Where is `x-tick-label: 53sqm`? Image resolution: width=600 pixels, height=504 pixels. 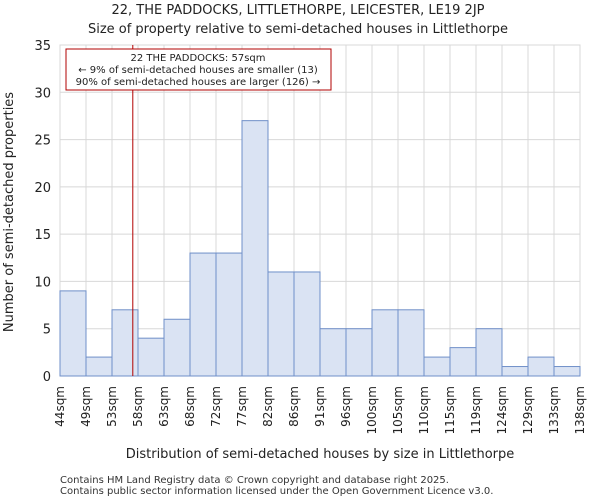
x-tick-label: 53sqm is located at coordinates (112, 406).